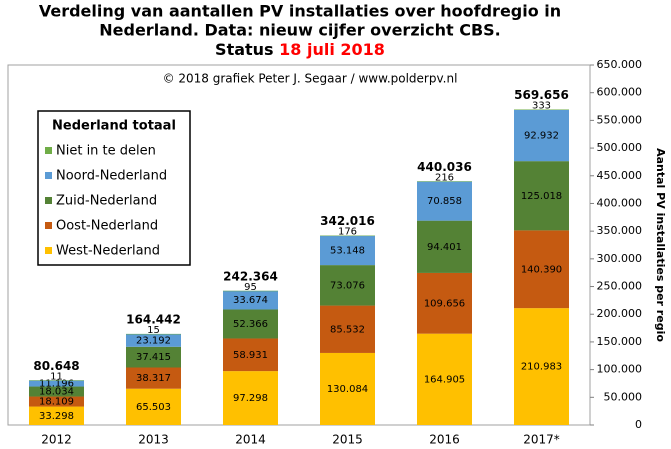 The height and width of the screenshot is (449, 671). I want to click on legend-label: Noord-Nederland, so click(111, 176).